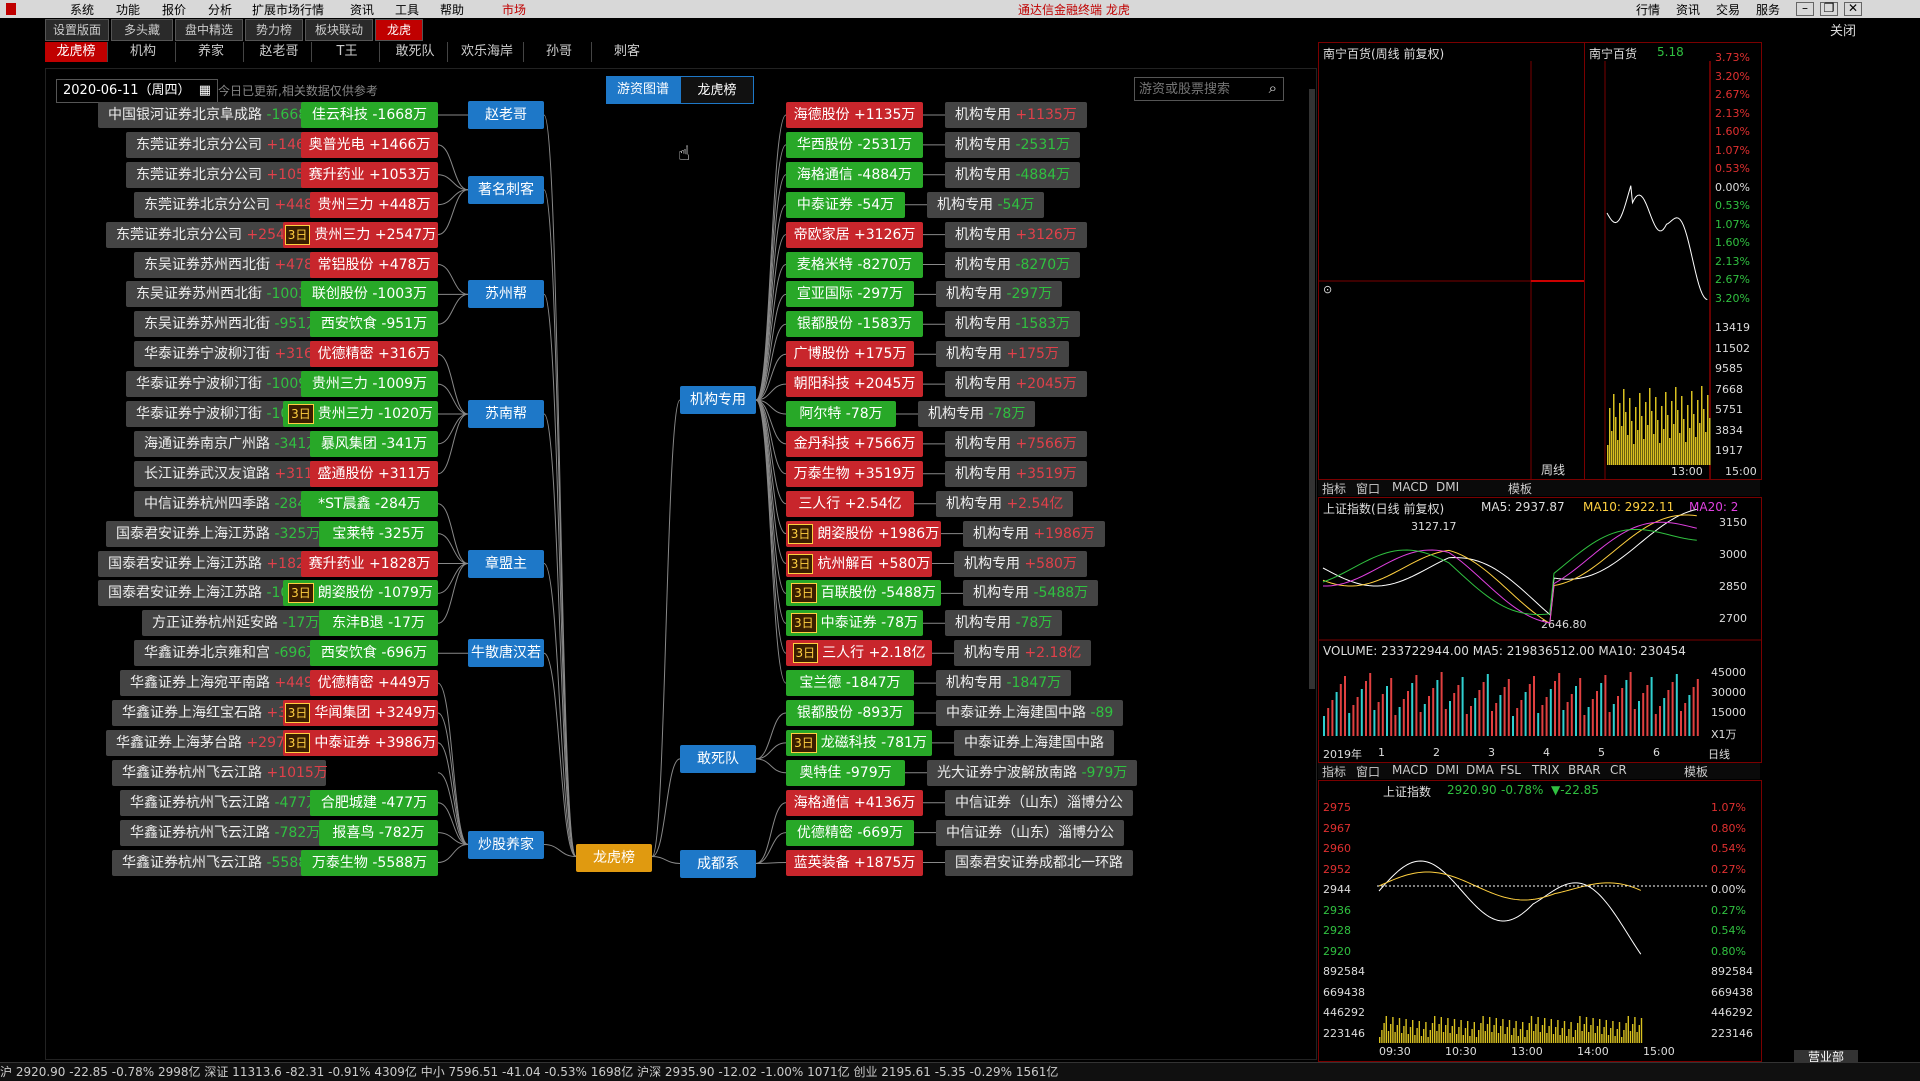  I want to click on seat-node: 机构专用 -8270万, so click(1013, 264).